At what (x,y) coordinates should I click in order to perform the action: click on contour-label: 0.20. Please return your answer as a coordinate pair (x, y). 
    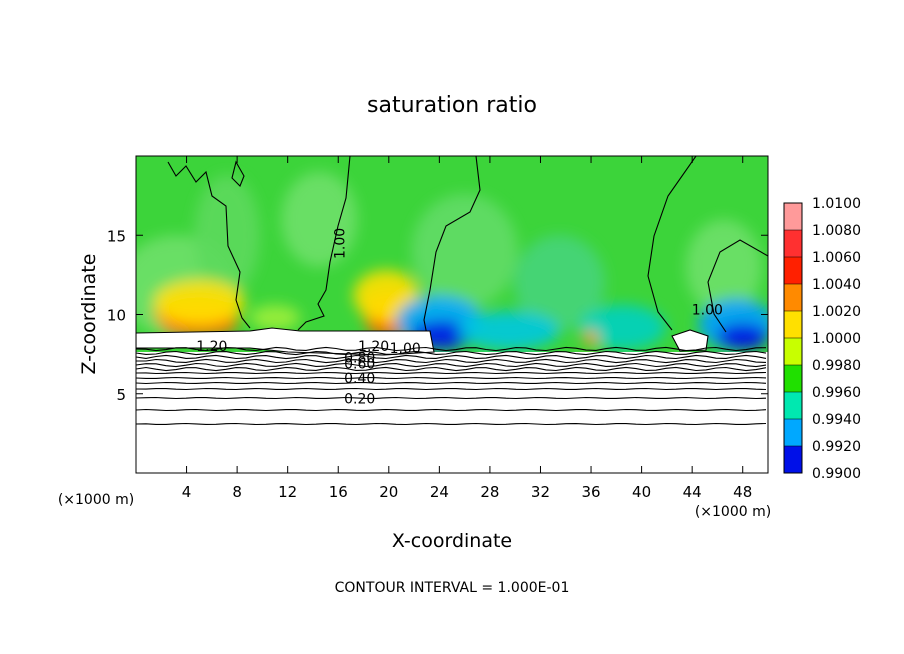
    Looking at the image, I should click on (359, 400).